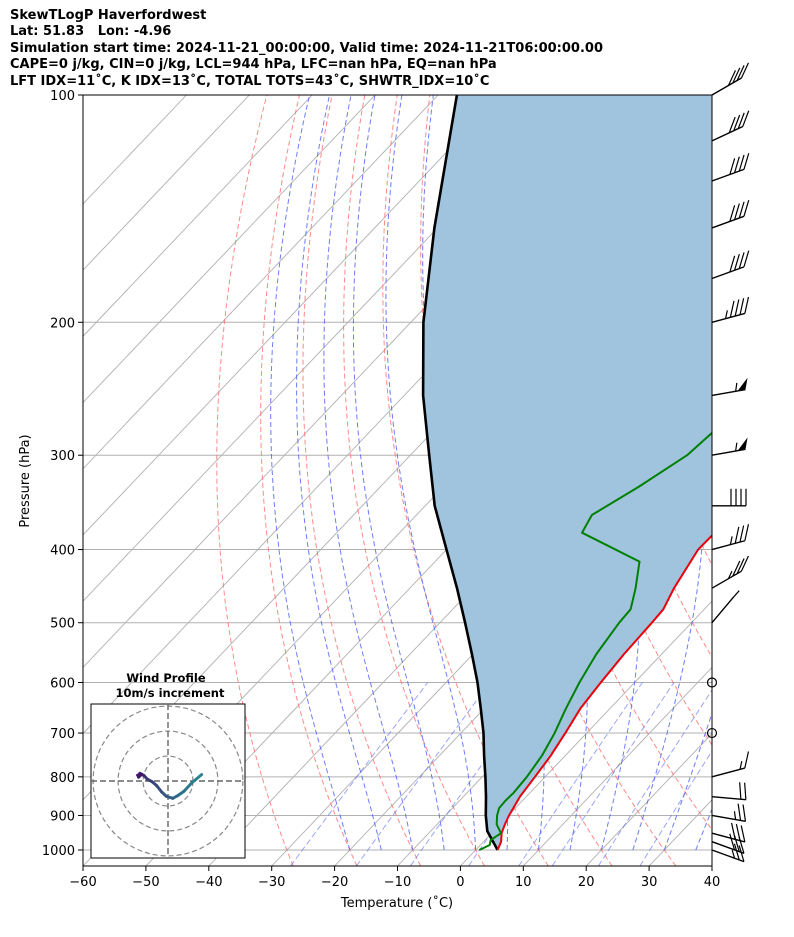  What do you see at coordinates (728, 462) in the screenshot?
I see `wind-barbs` at bounding box center [728, 462].